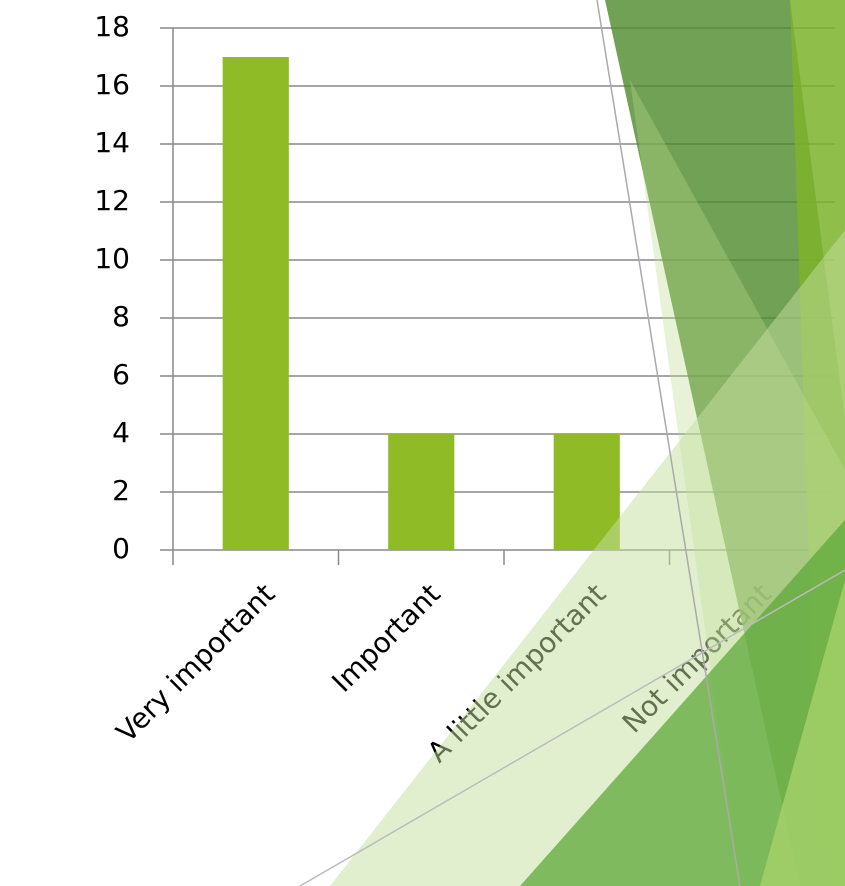 Image resolution: width=845 pixels, height=886 pixels. I want to click on x-tick-label: Not important, so click(697, 658).